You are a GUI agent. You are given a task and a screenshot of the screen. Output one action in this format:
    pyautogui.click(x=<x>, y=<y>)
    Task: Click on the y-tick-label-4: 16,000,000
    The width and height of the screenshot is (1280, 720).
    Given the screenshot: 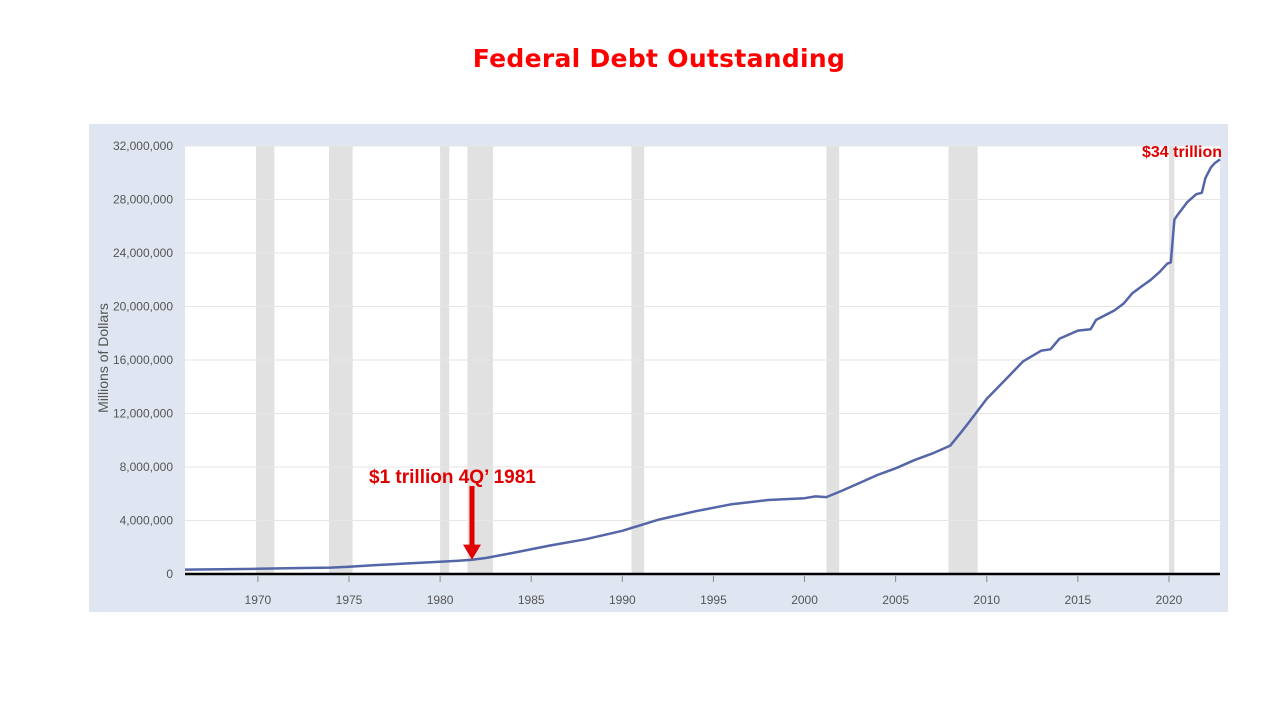 What is the action you would take?
    pyautogui.click(x=143, y=360)
    